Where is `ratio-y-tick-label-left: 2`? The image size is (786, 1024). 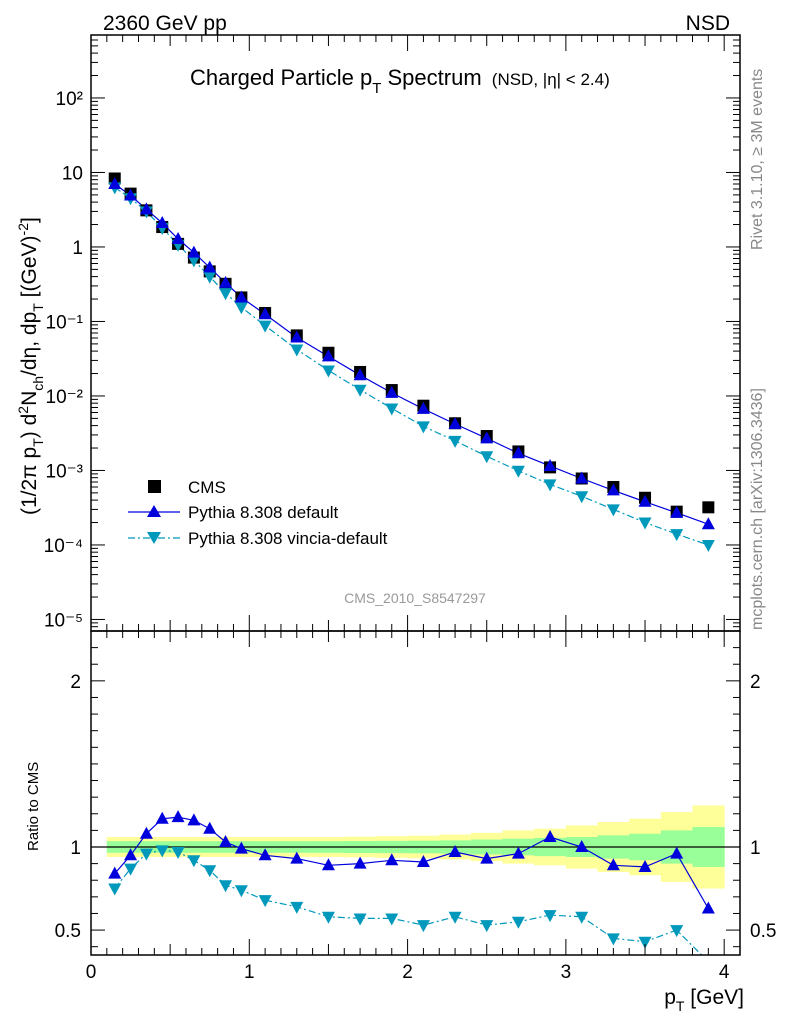 ratio-y-tick-label-left: 2 is located at coordinates (75, 682).